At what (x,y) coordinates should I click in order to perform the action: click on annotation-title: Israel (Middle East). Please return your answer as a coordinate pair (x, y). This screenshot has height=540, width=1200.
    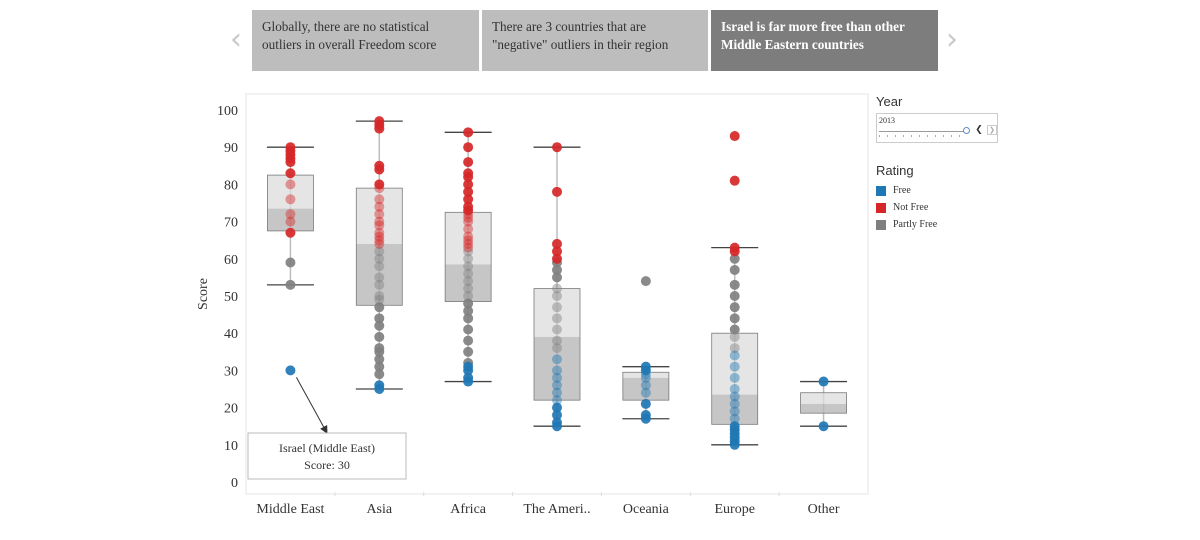
    Looking at the image, I should click on (327, 448).